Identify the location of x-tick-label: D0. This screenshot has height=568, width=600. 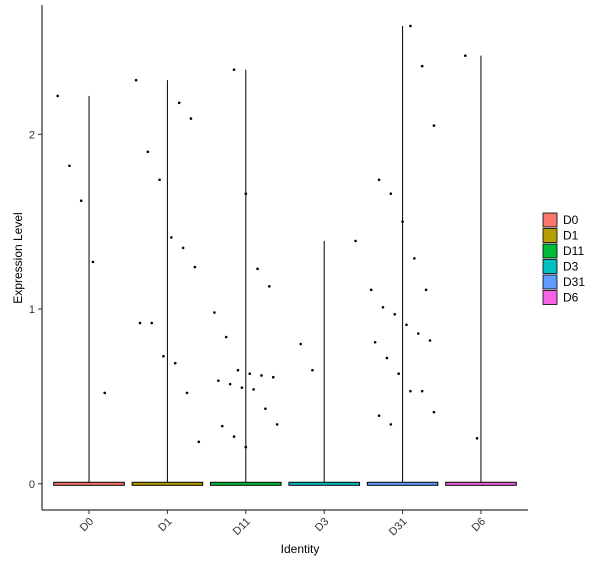
(87, 525).